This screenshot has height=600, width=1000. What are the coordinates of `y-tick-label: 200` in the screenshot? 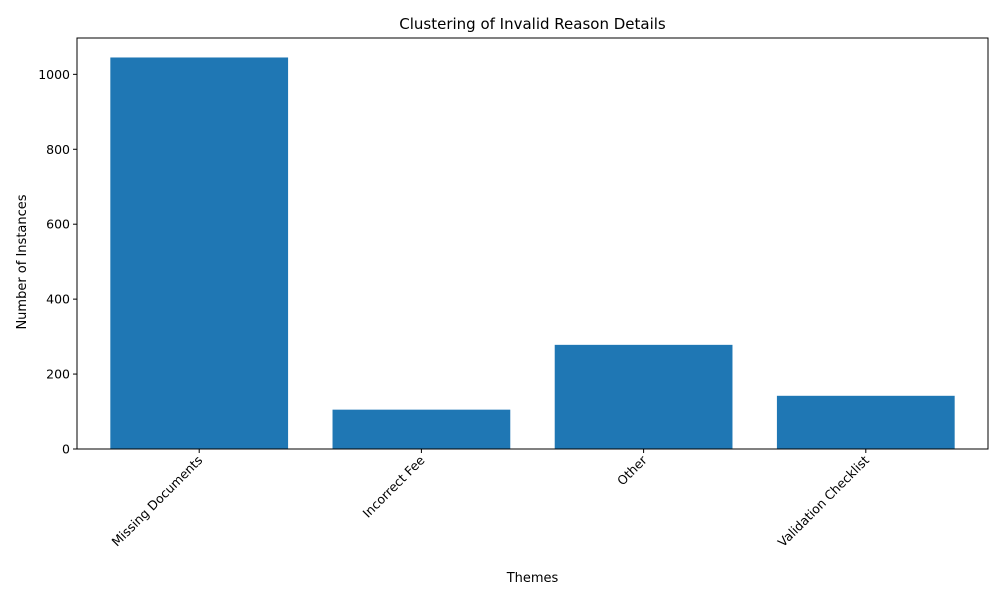 It's located at (58, 374).